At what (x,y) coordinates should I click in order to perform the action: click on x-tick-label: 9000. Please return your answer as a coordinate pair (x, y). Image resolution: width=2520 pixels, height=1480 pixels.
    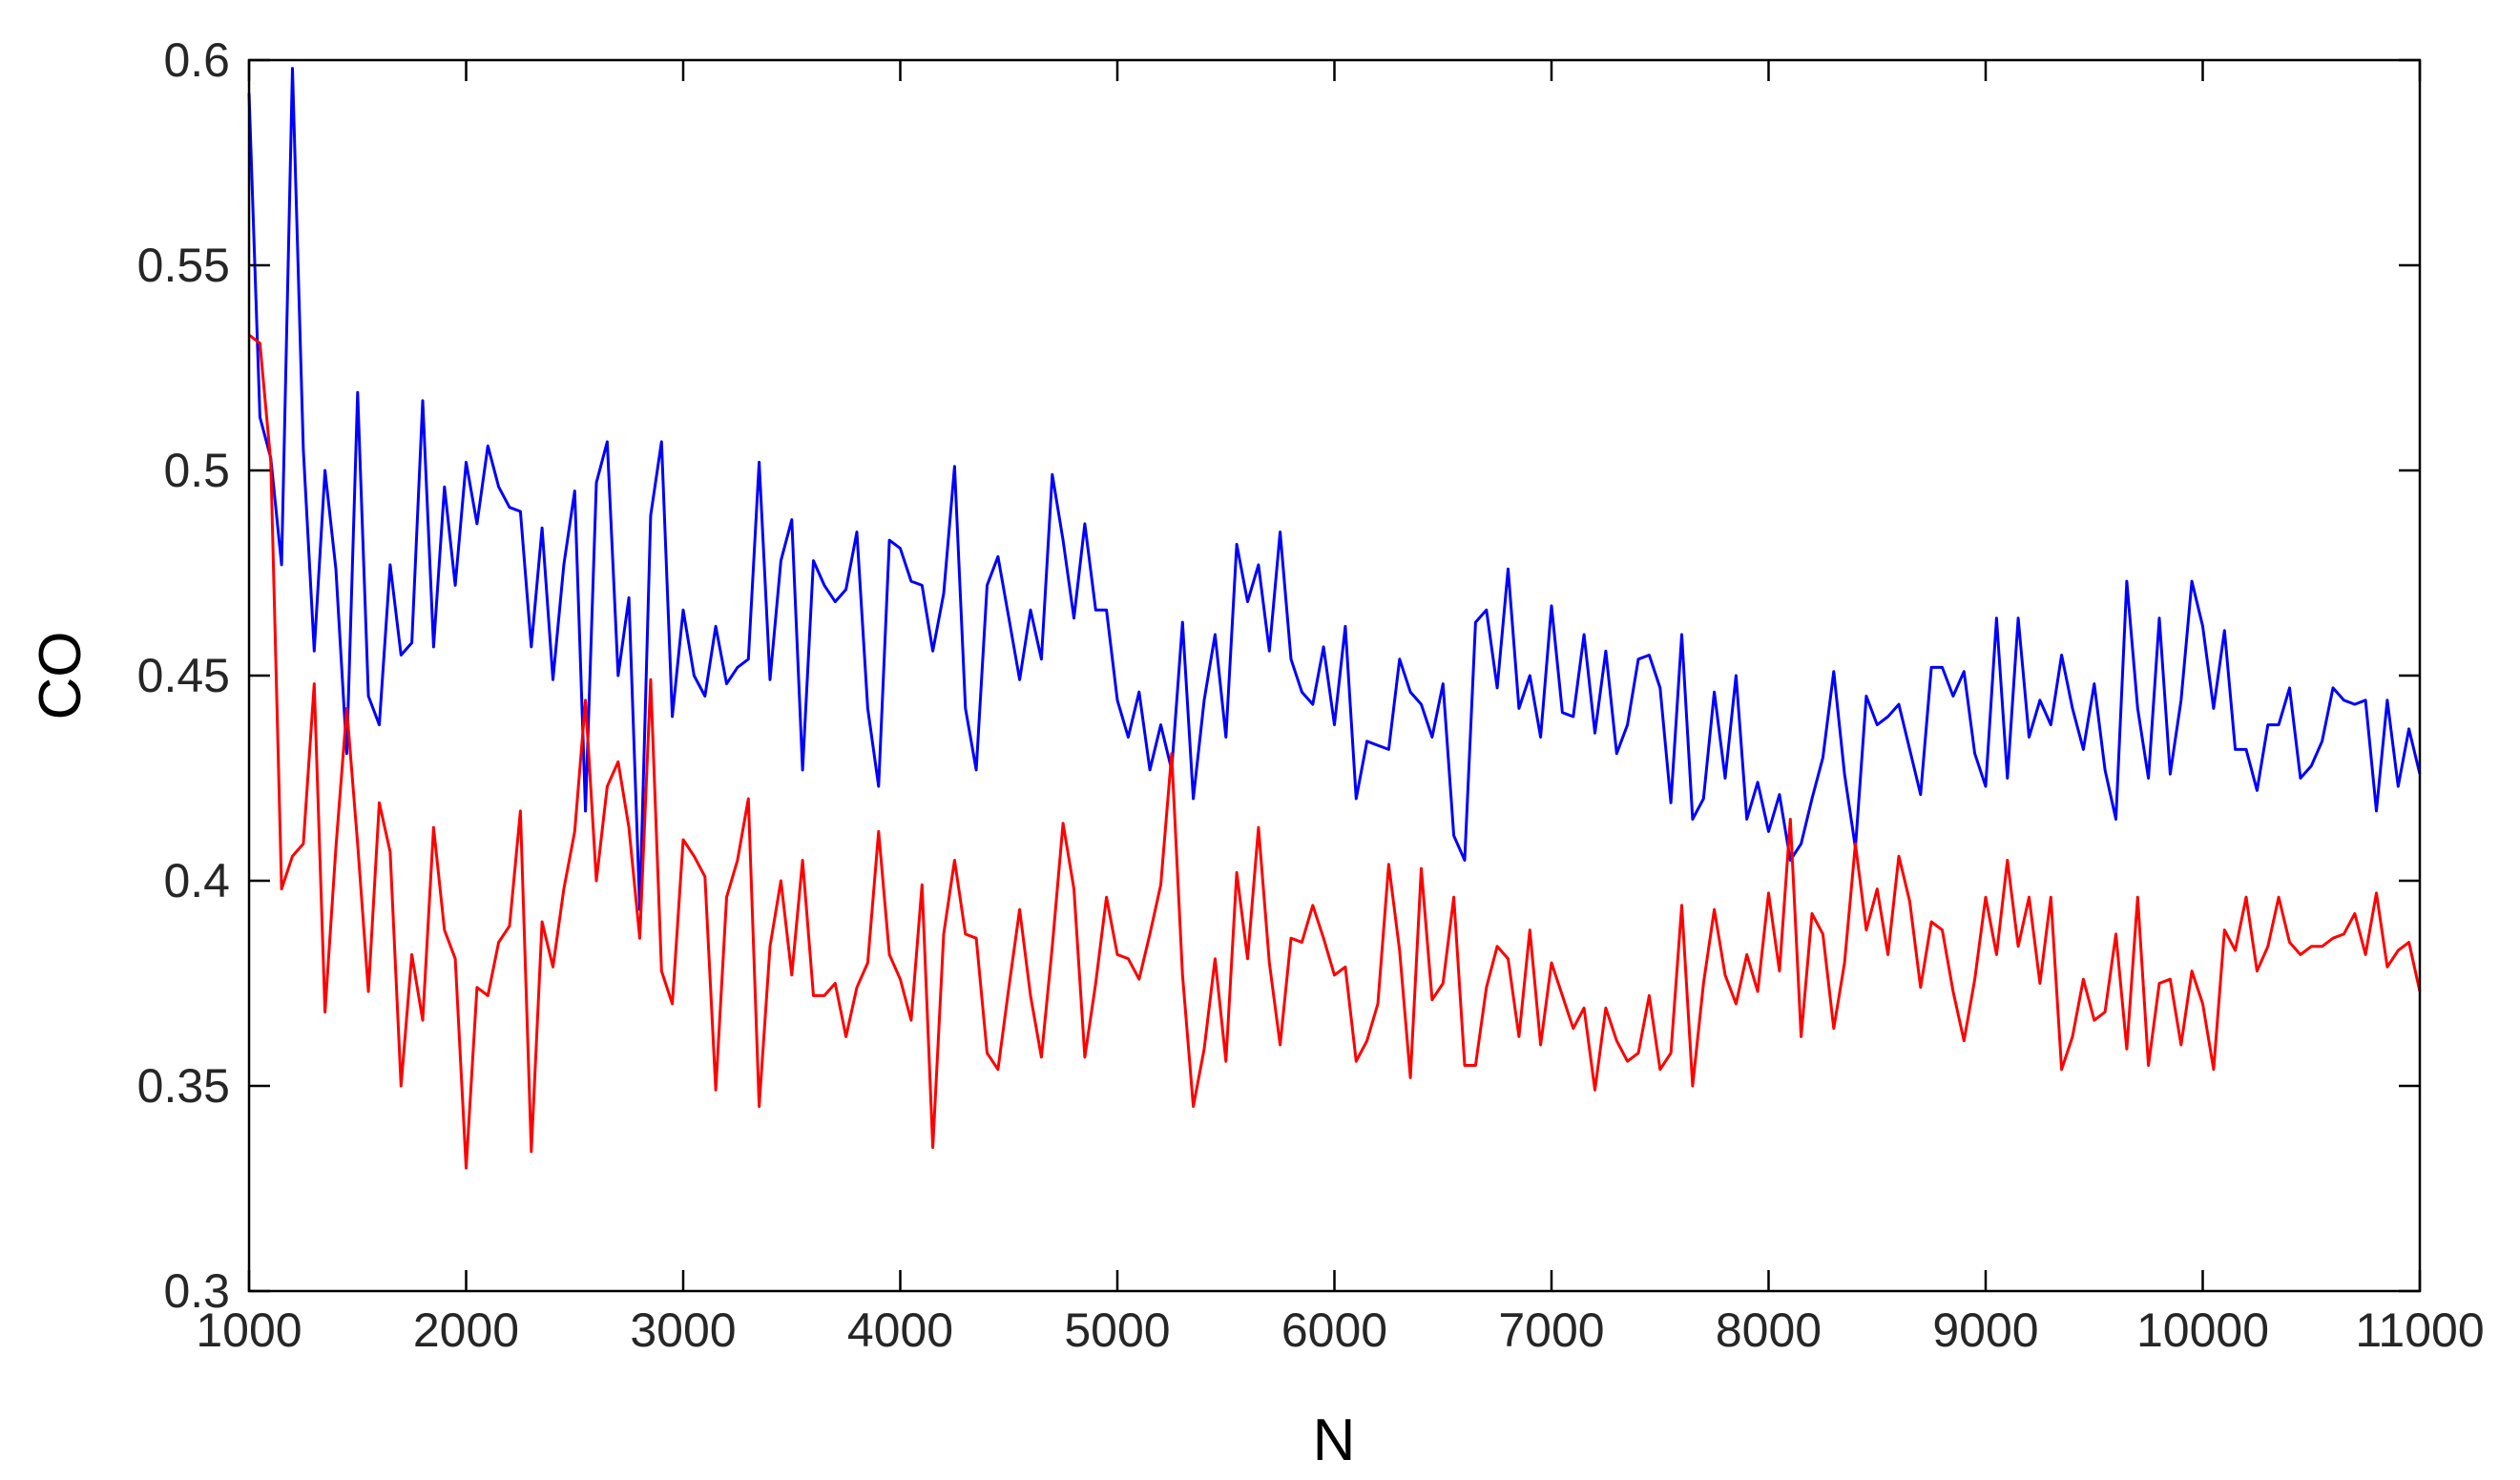
    Looking at the image, I should click on (1985, 1330).